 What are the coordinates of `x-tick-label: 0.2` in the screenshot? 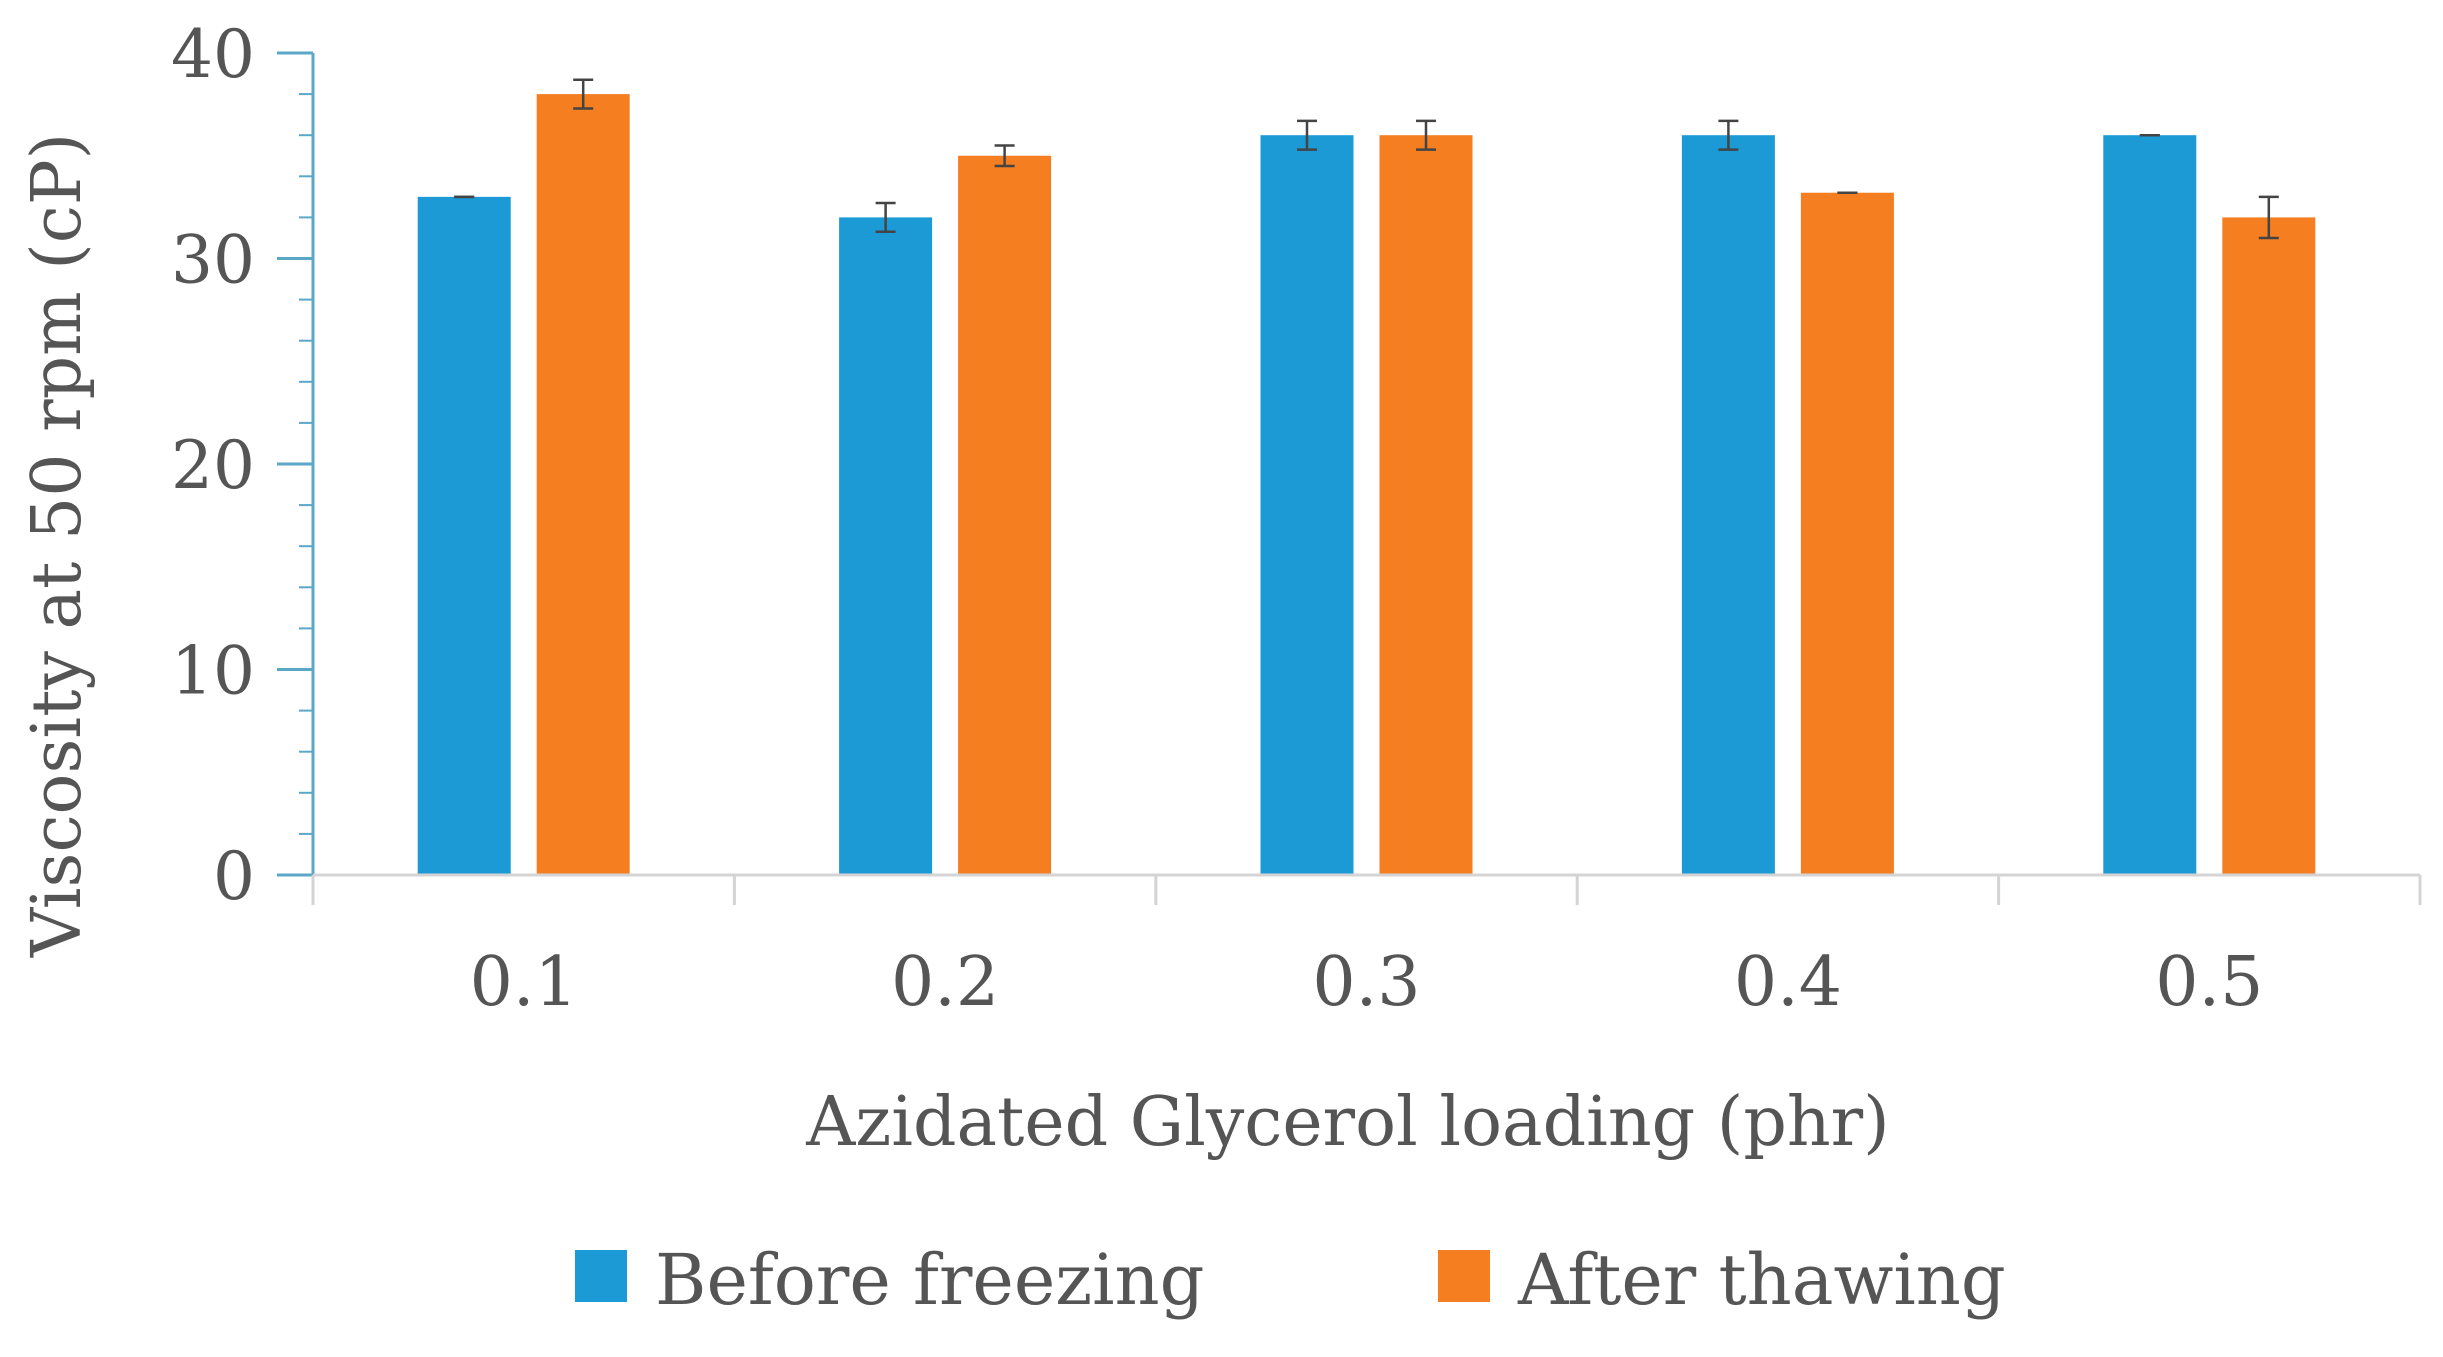 It's located at (945, 982).